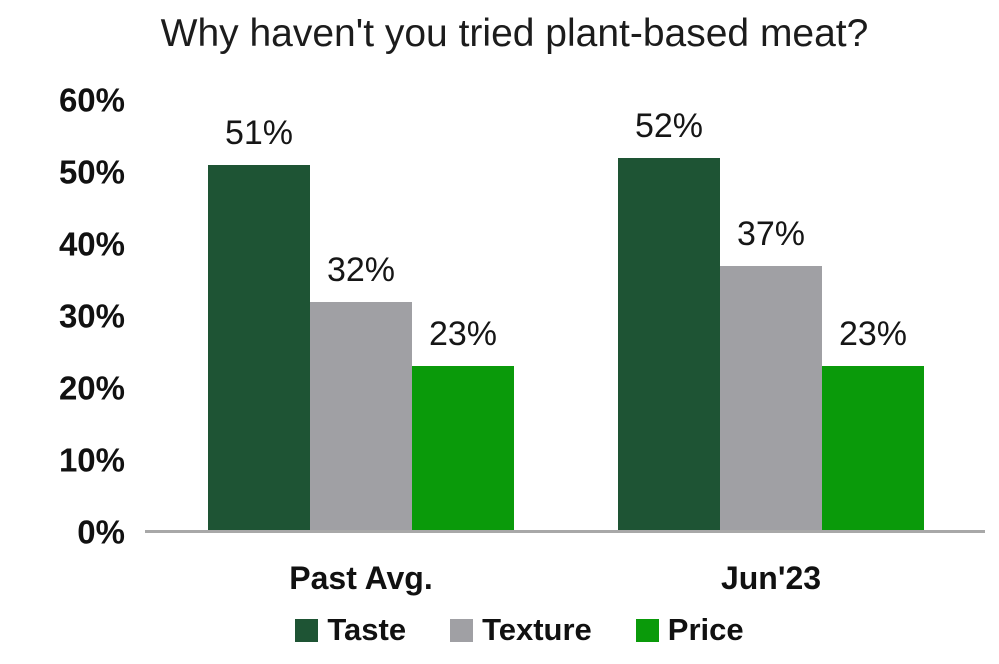 The width and height of the screenshot is (999, 664). I want to click on bar-wrap: 51%, so click(259, 323).